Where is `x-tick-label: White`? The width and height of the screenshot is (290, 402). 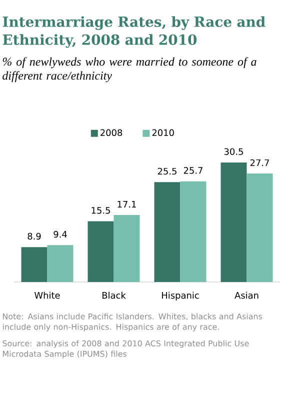
x-tick-label: White is located at coordinates (47, 295).